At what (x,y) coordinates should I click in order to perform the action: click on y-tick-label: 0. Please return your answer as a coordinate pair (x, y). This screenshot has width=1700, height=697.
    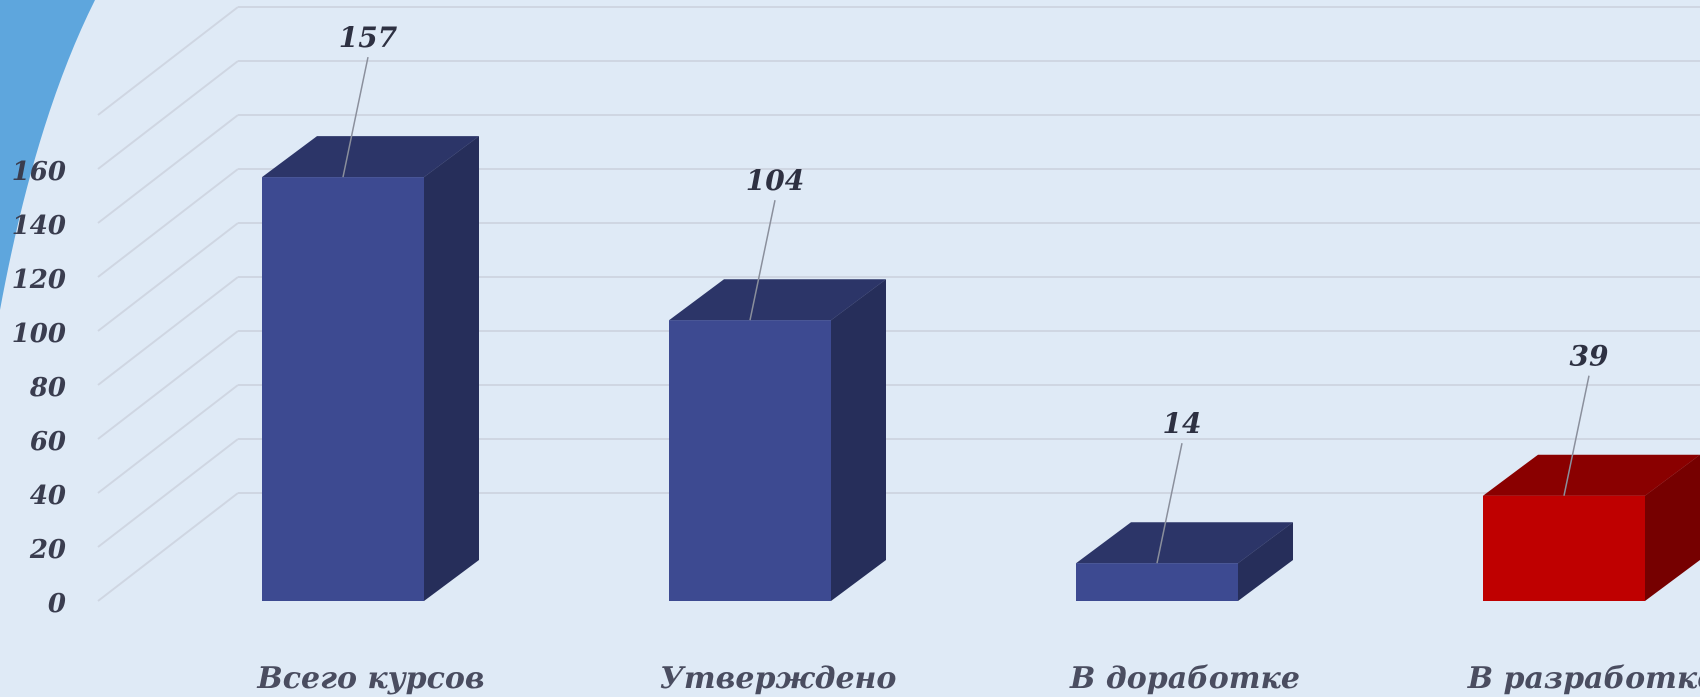
    Looking at the image, I should click on (57, 604).